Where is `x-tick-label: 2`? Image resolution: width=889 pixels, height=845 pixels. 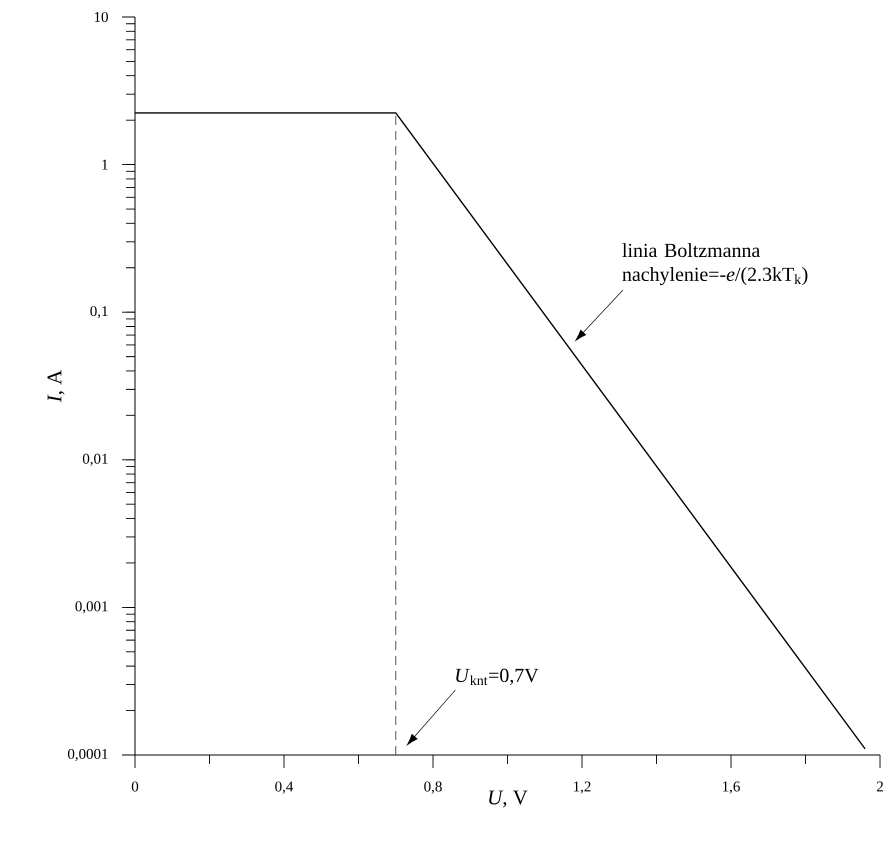
x-tick-label: 2 is located at coordinates (879, 786).